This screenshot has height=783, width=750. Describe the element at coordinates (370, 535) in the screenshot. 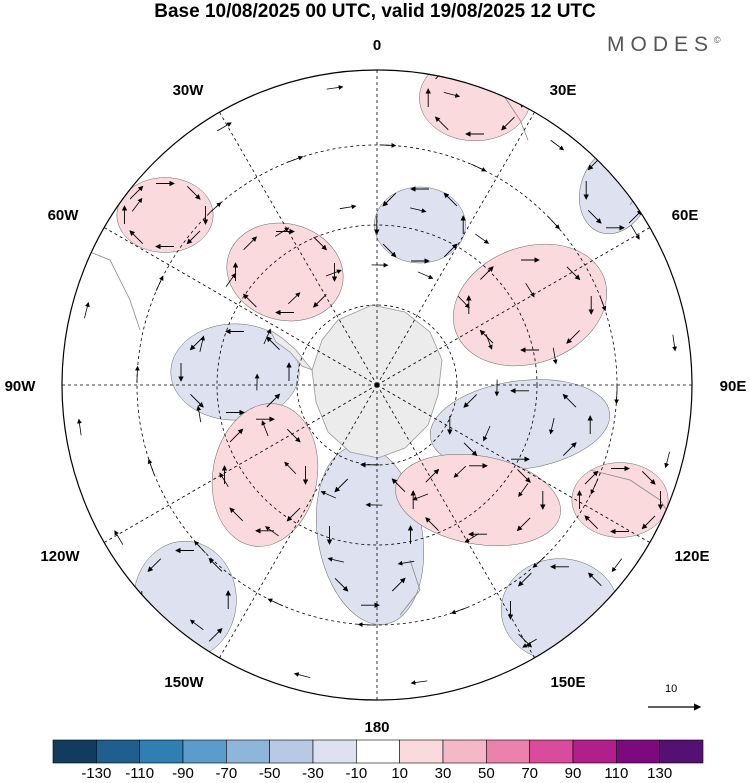

I see `anomaly-low-165e` at that location.